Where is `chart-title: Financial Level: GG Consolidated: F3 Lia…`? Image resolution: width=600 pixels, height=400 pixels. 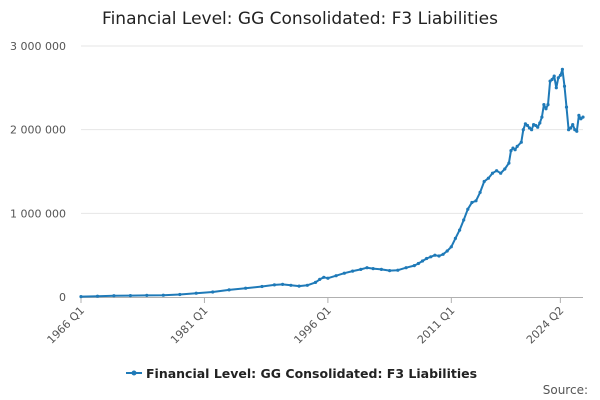
chart-title: Financial Level: GG Consolidated: F3 Lia… is located at coordinates (300, 19).